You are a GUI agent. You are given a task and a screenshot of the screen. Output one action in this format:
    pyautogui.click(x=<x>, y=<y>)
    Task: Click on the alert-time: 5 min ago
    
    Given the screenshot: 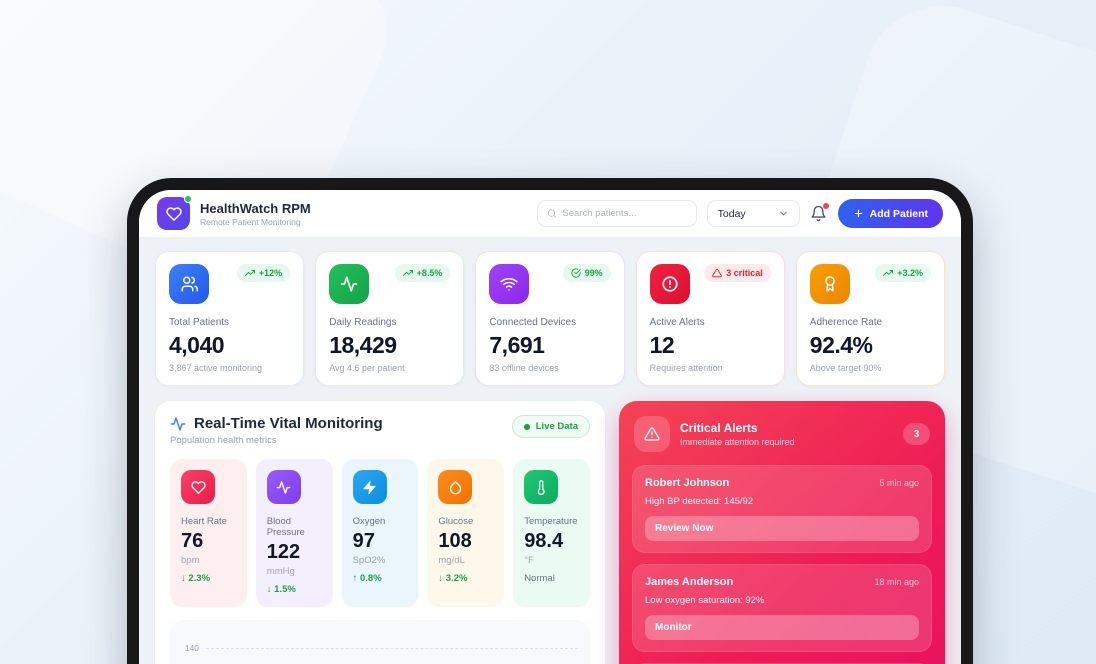 What is the action you would take?
    pyautogui.click(x=899, y=483)
    